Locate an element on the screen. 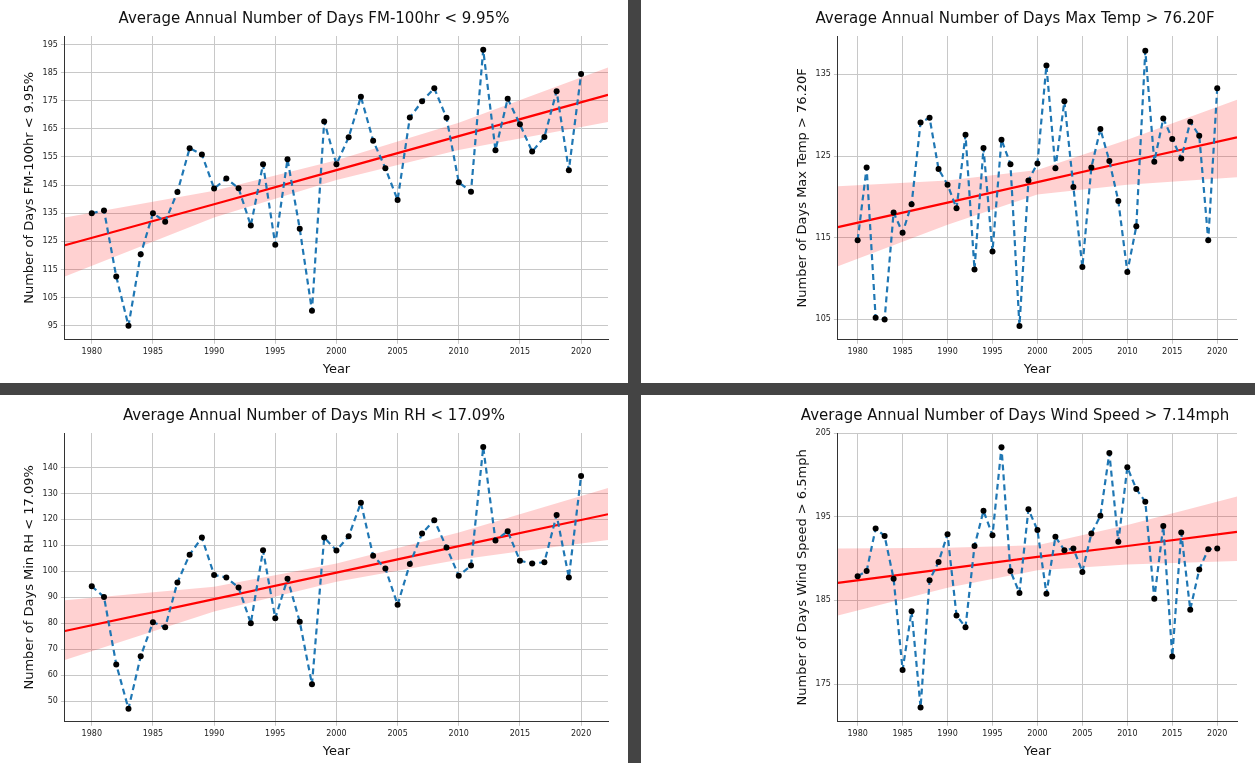 The width and height of the screenshot is (1255, 763). y-tick-label: 80 is located at coordinates (52, 623).